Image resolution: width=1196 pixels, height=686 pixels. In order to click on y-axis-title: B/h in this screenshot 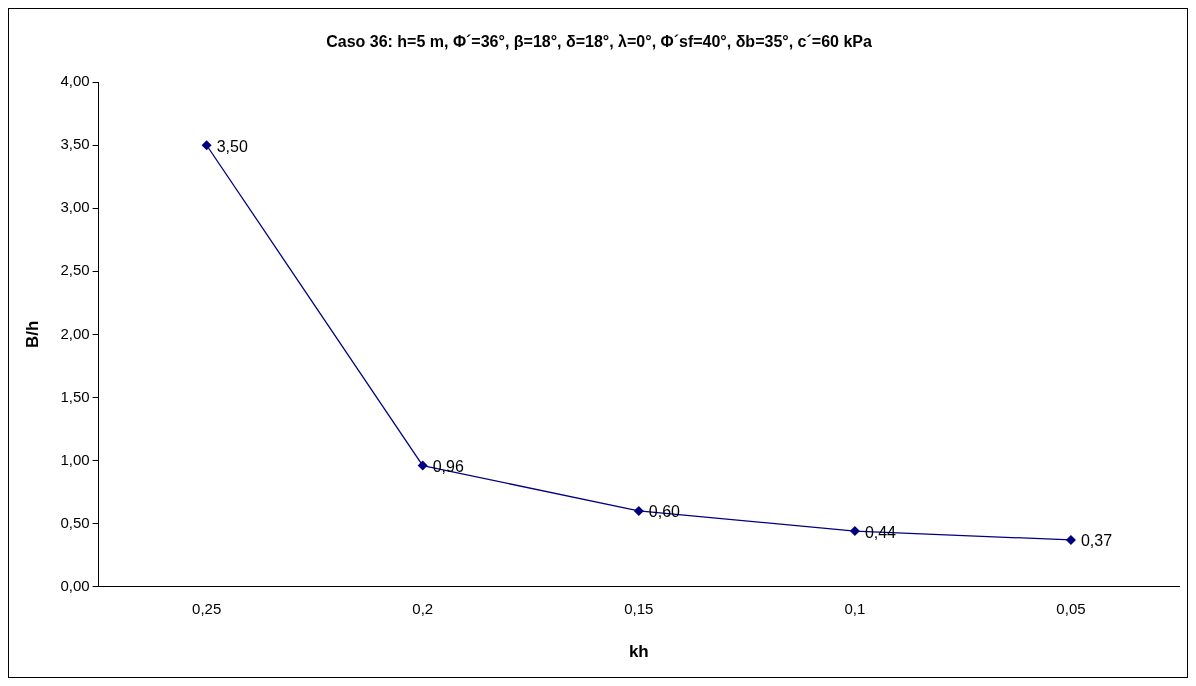, I will do `click(32, 334)`.